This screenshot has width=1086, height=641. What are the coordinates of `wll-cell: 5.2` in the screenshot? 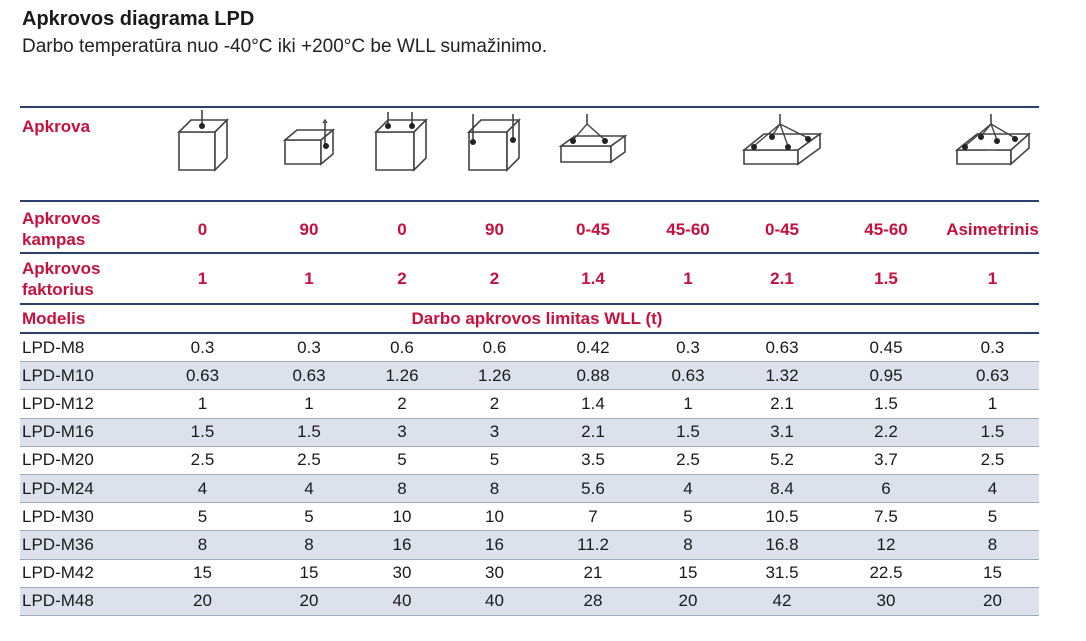 It's located at (782, 460).